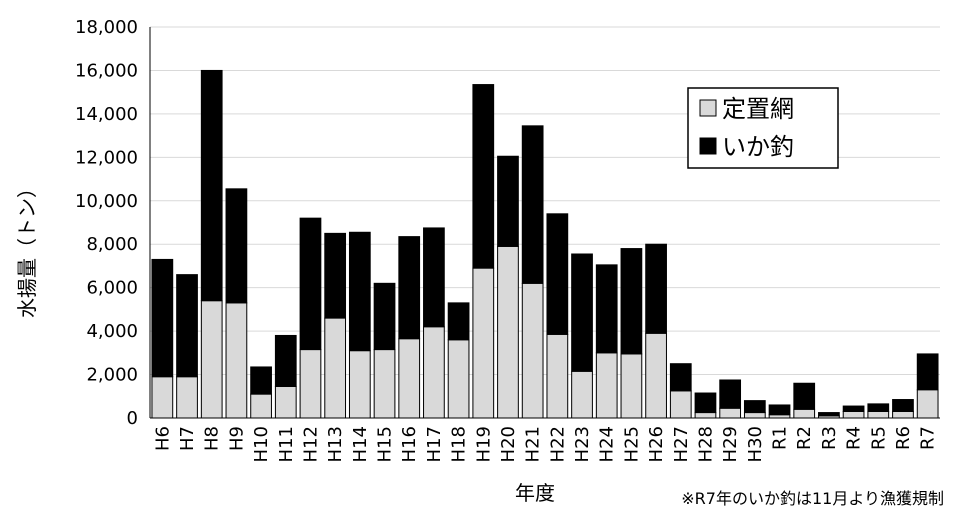  Describe the element at coordinates (359, 291) in the screenshot. I see `bar-H14-ikatsuri` at that location.